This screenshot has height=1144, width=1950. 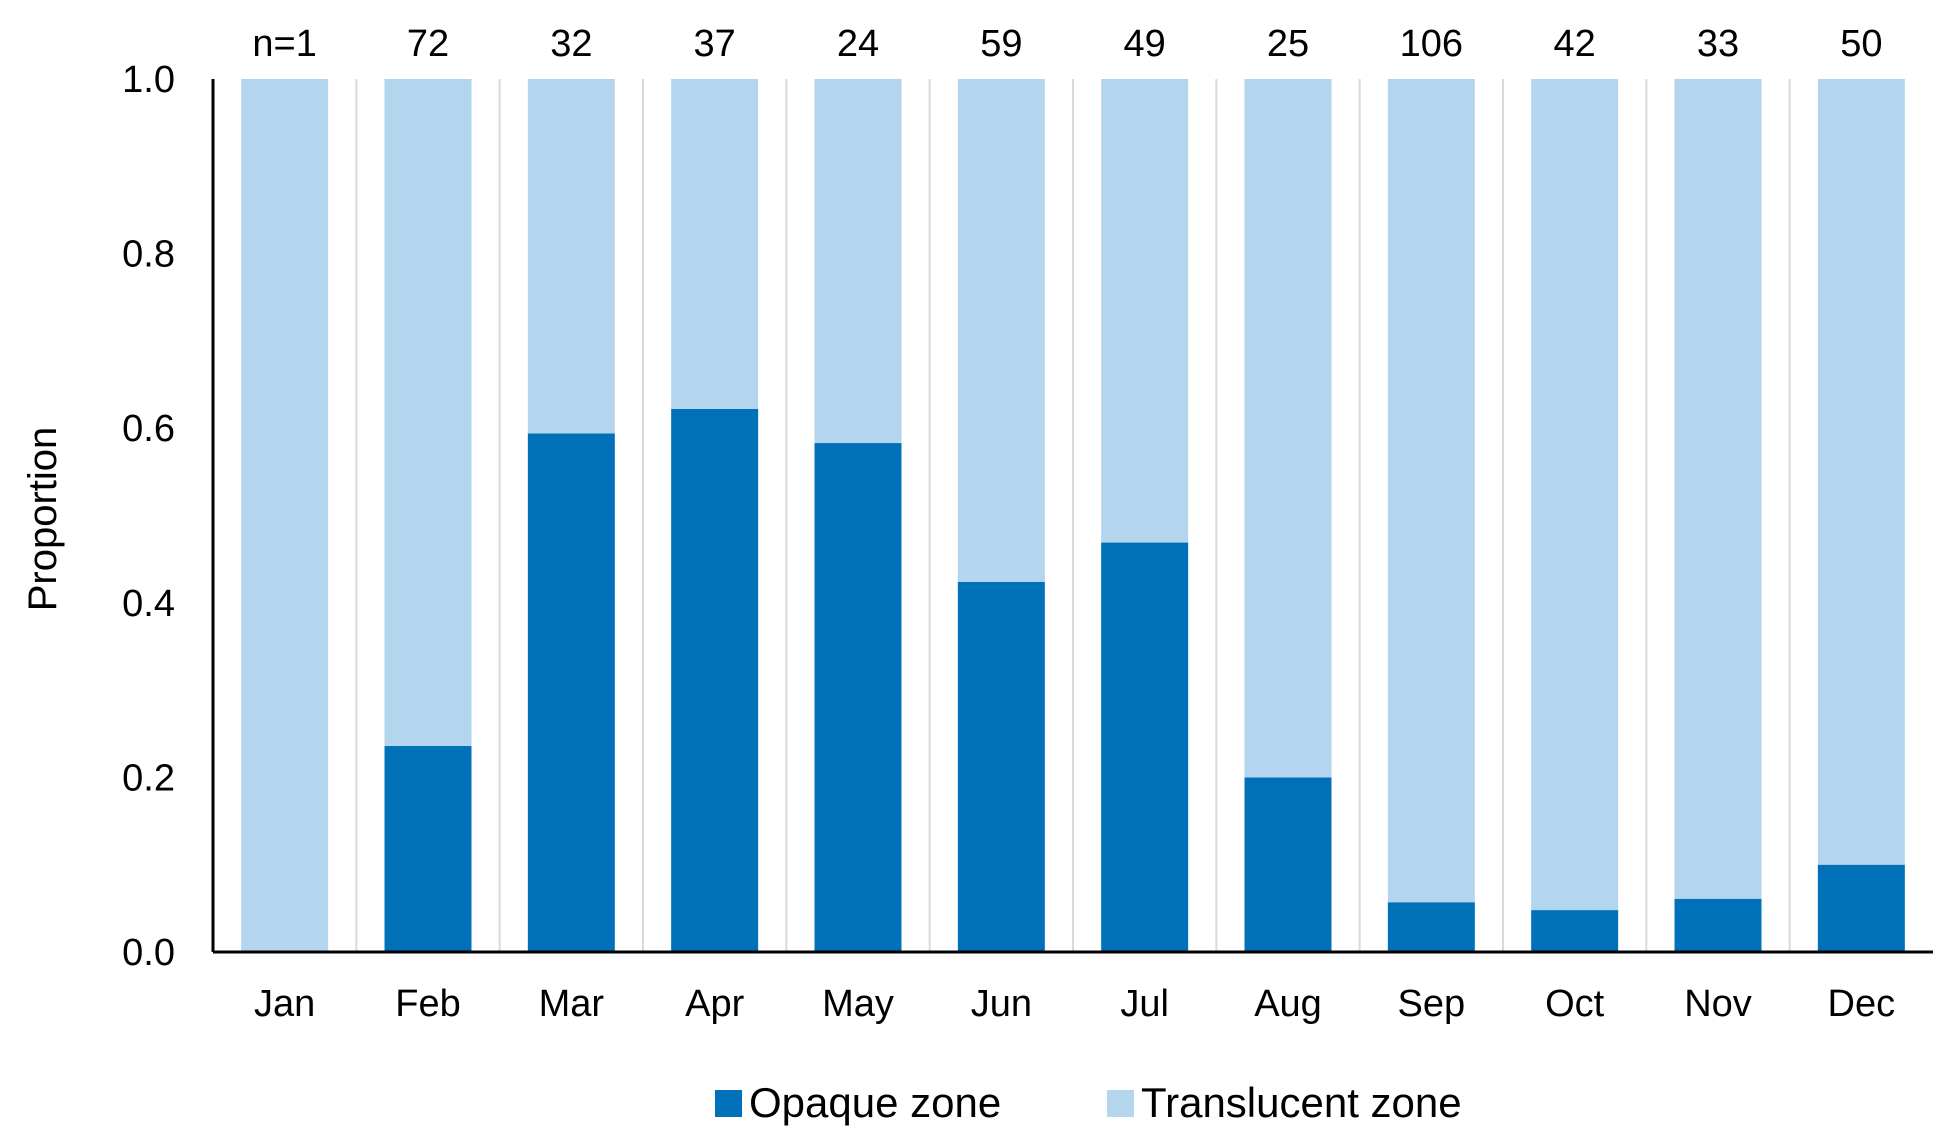 I want to click on legend-label: Opaque zone, so click(x=875, y=1102).